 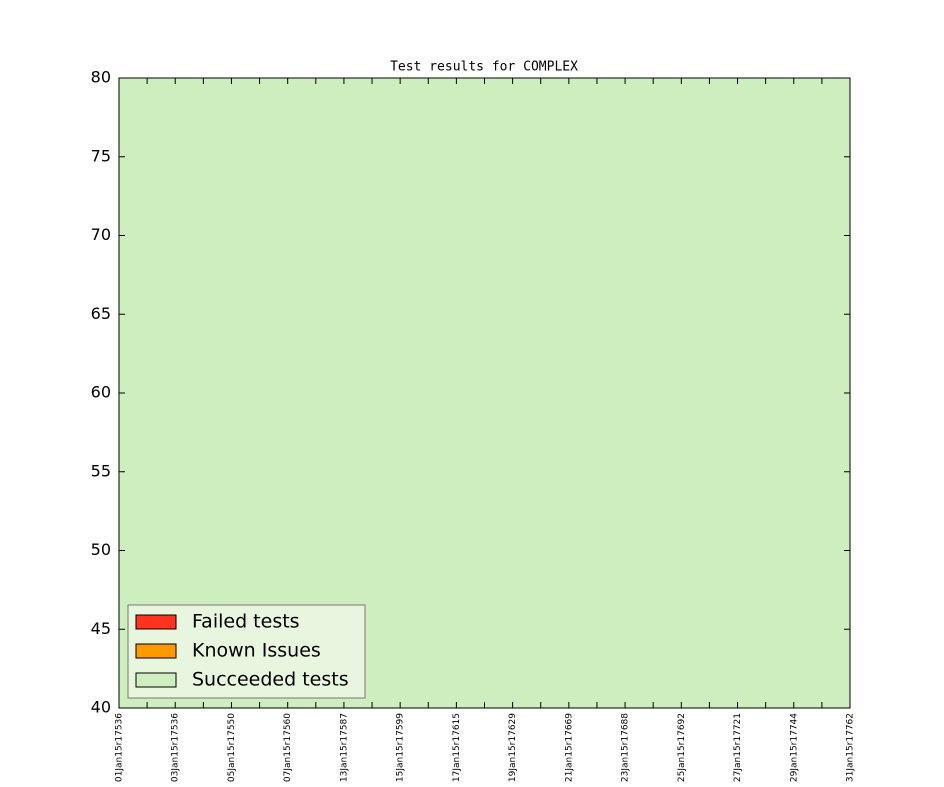 I want to click on x-tick-label: 25Jan15r17692, so click(x=682, y=747).